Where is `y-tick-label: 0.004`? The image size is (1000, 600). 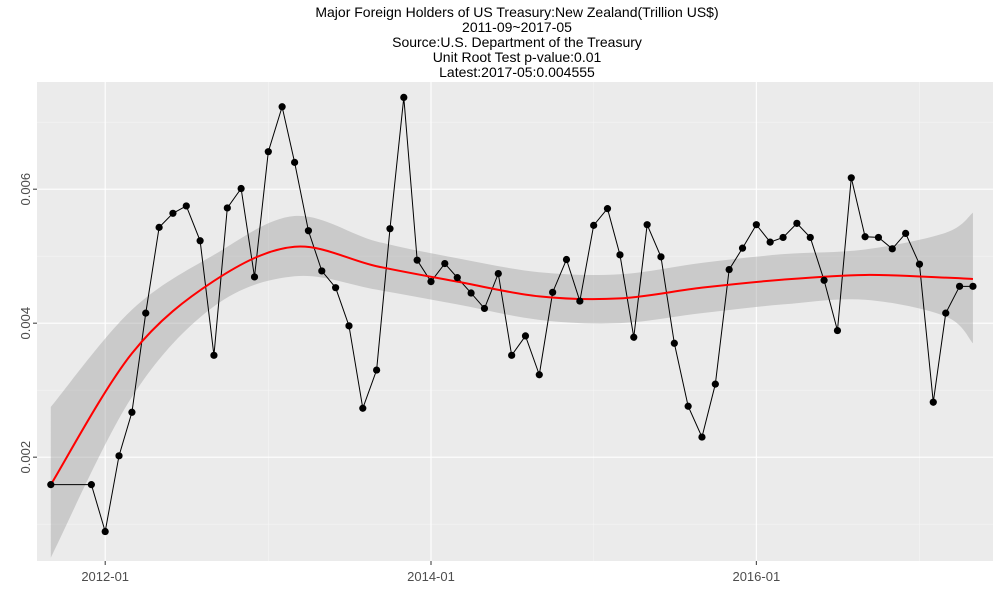 y-tick-label: 0.004 is located at coordinates (25, 323).